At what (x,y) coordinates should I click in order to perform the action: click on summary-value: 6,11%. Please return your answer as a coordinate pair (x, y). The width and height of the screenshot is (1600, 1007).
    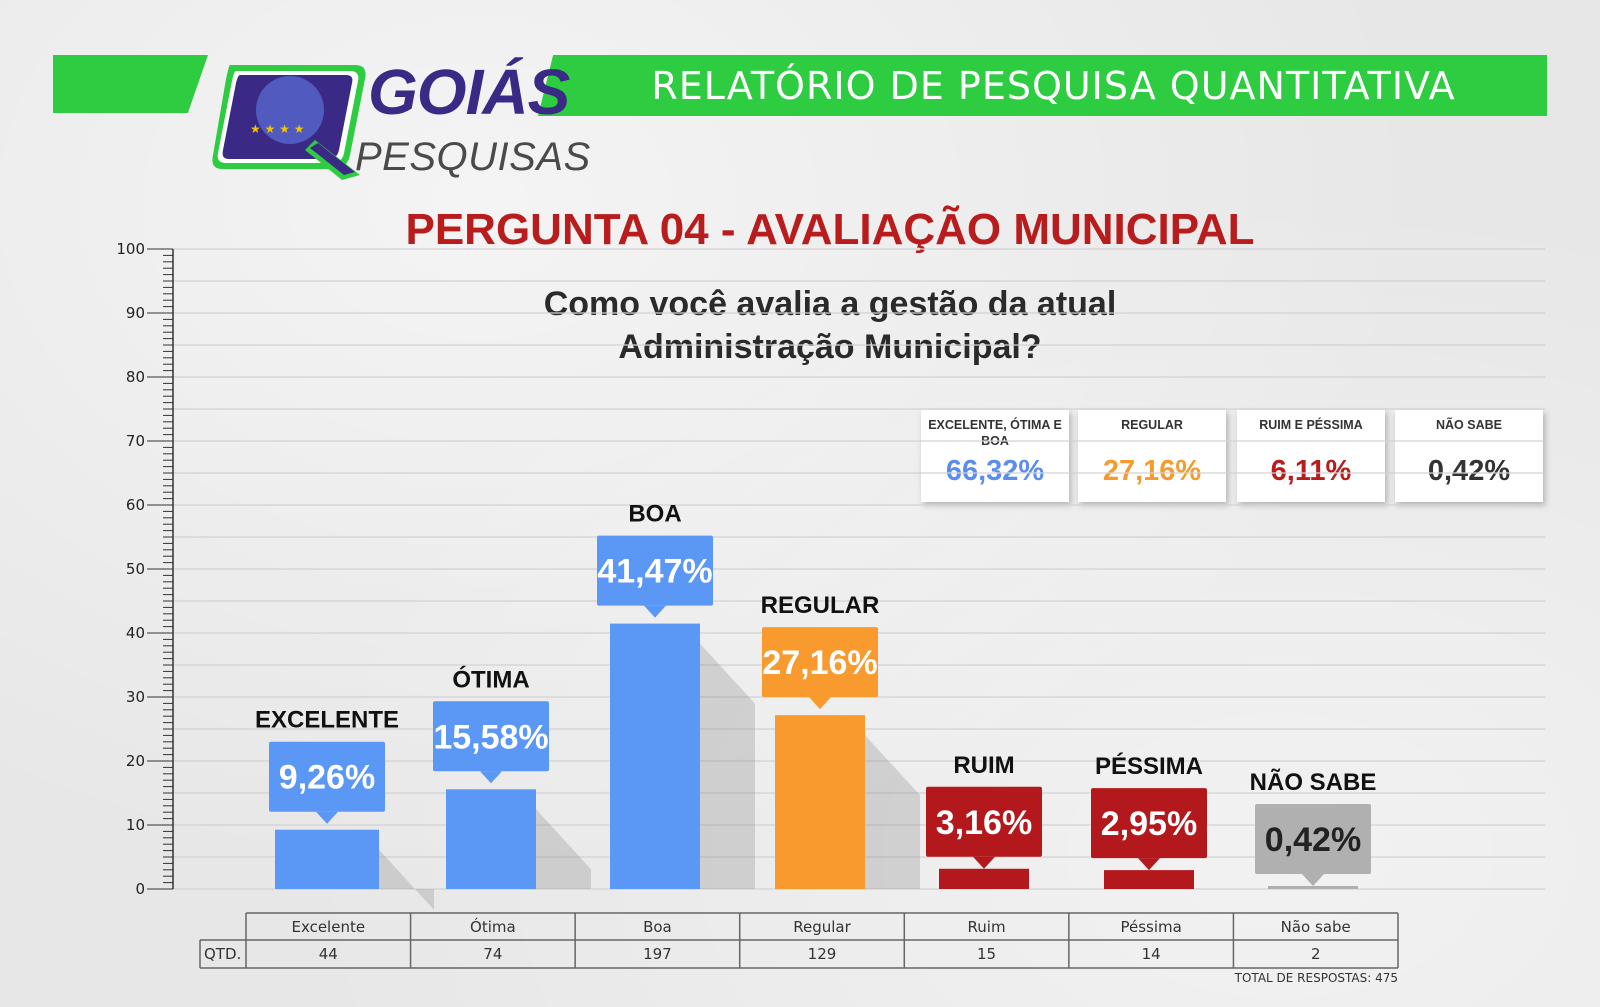
    Looking at the image, I should click on (1311, 471).